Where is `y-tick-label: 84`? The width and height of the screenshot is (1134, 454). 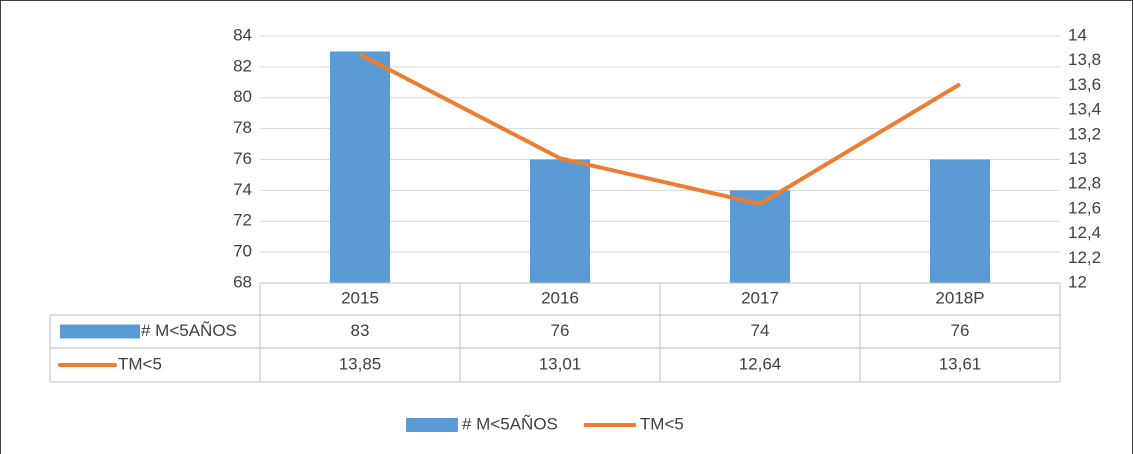 y-tick-label: 84 is located at coordinates (242, 34).